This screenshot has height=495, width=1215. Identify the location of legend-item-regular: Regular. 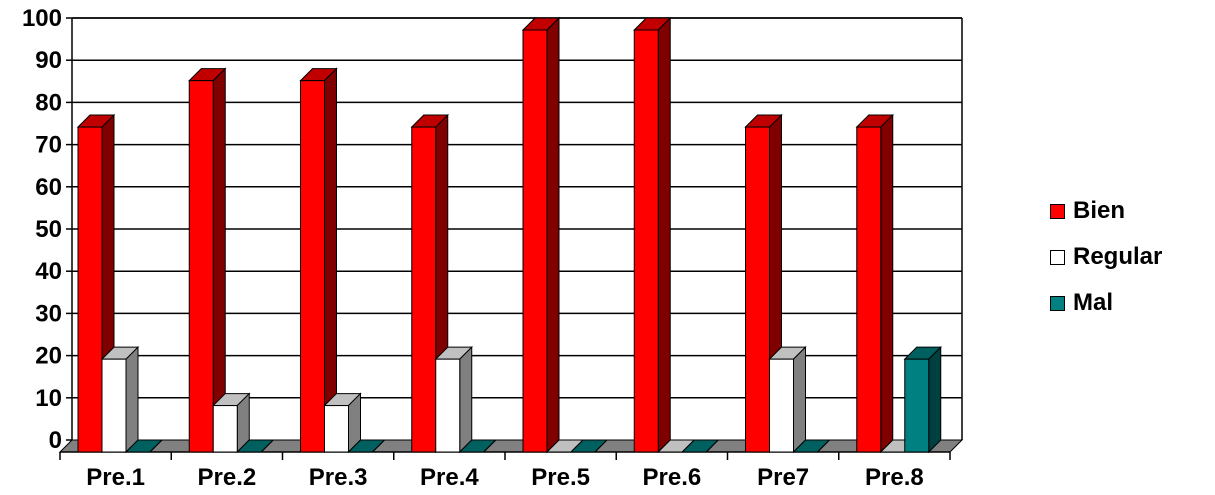
(1106, 257).